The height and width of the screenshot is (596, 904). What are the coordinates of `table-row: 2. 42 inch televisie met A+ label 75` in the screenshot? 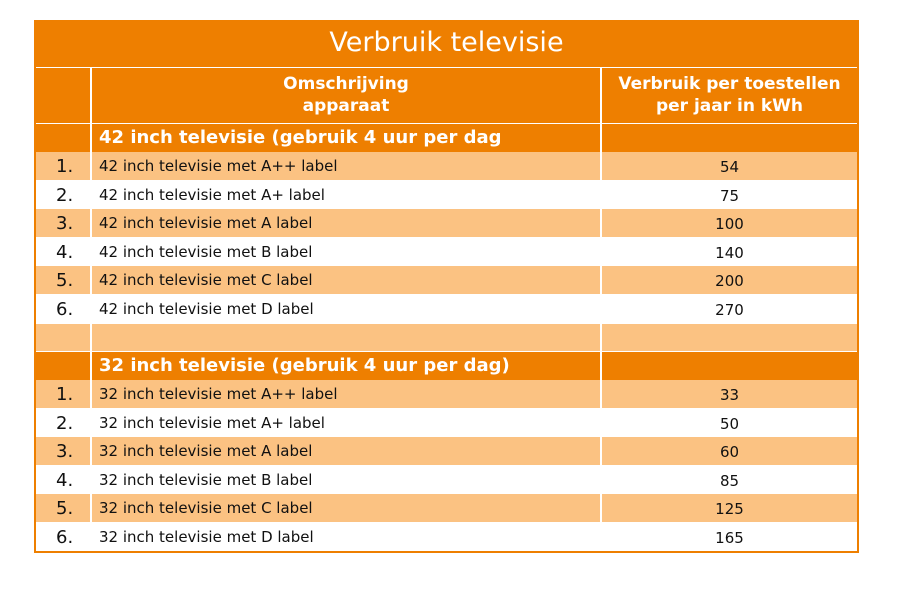 It's located at (446, 194).